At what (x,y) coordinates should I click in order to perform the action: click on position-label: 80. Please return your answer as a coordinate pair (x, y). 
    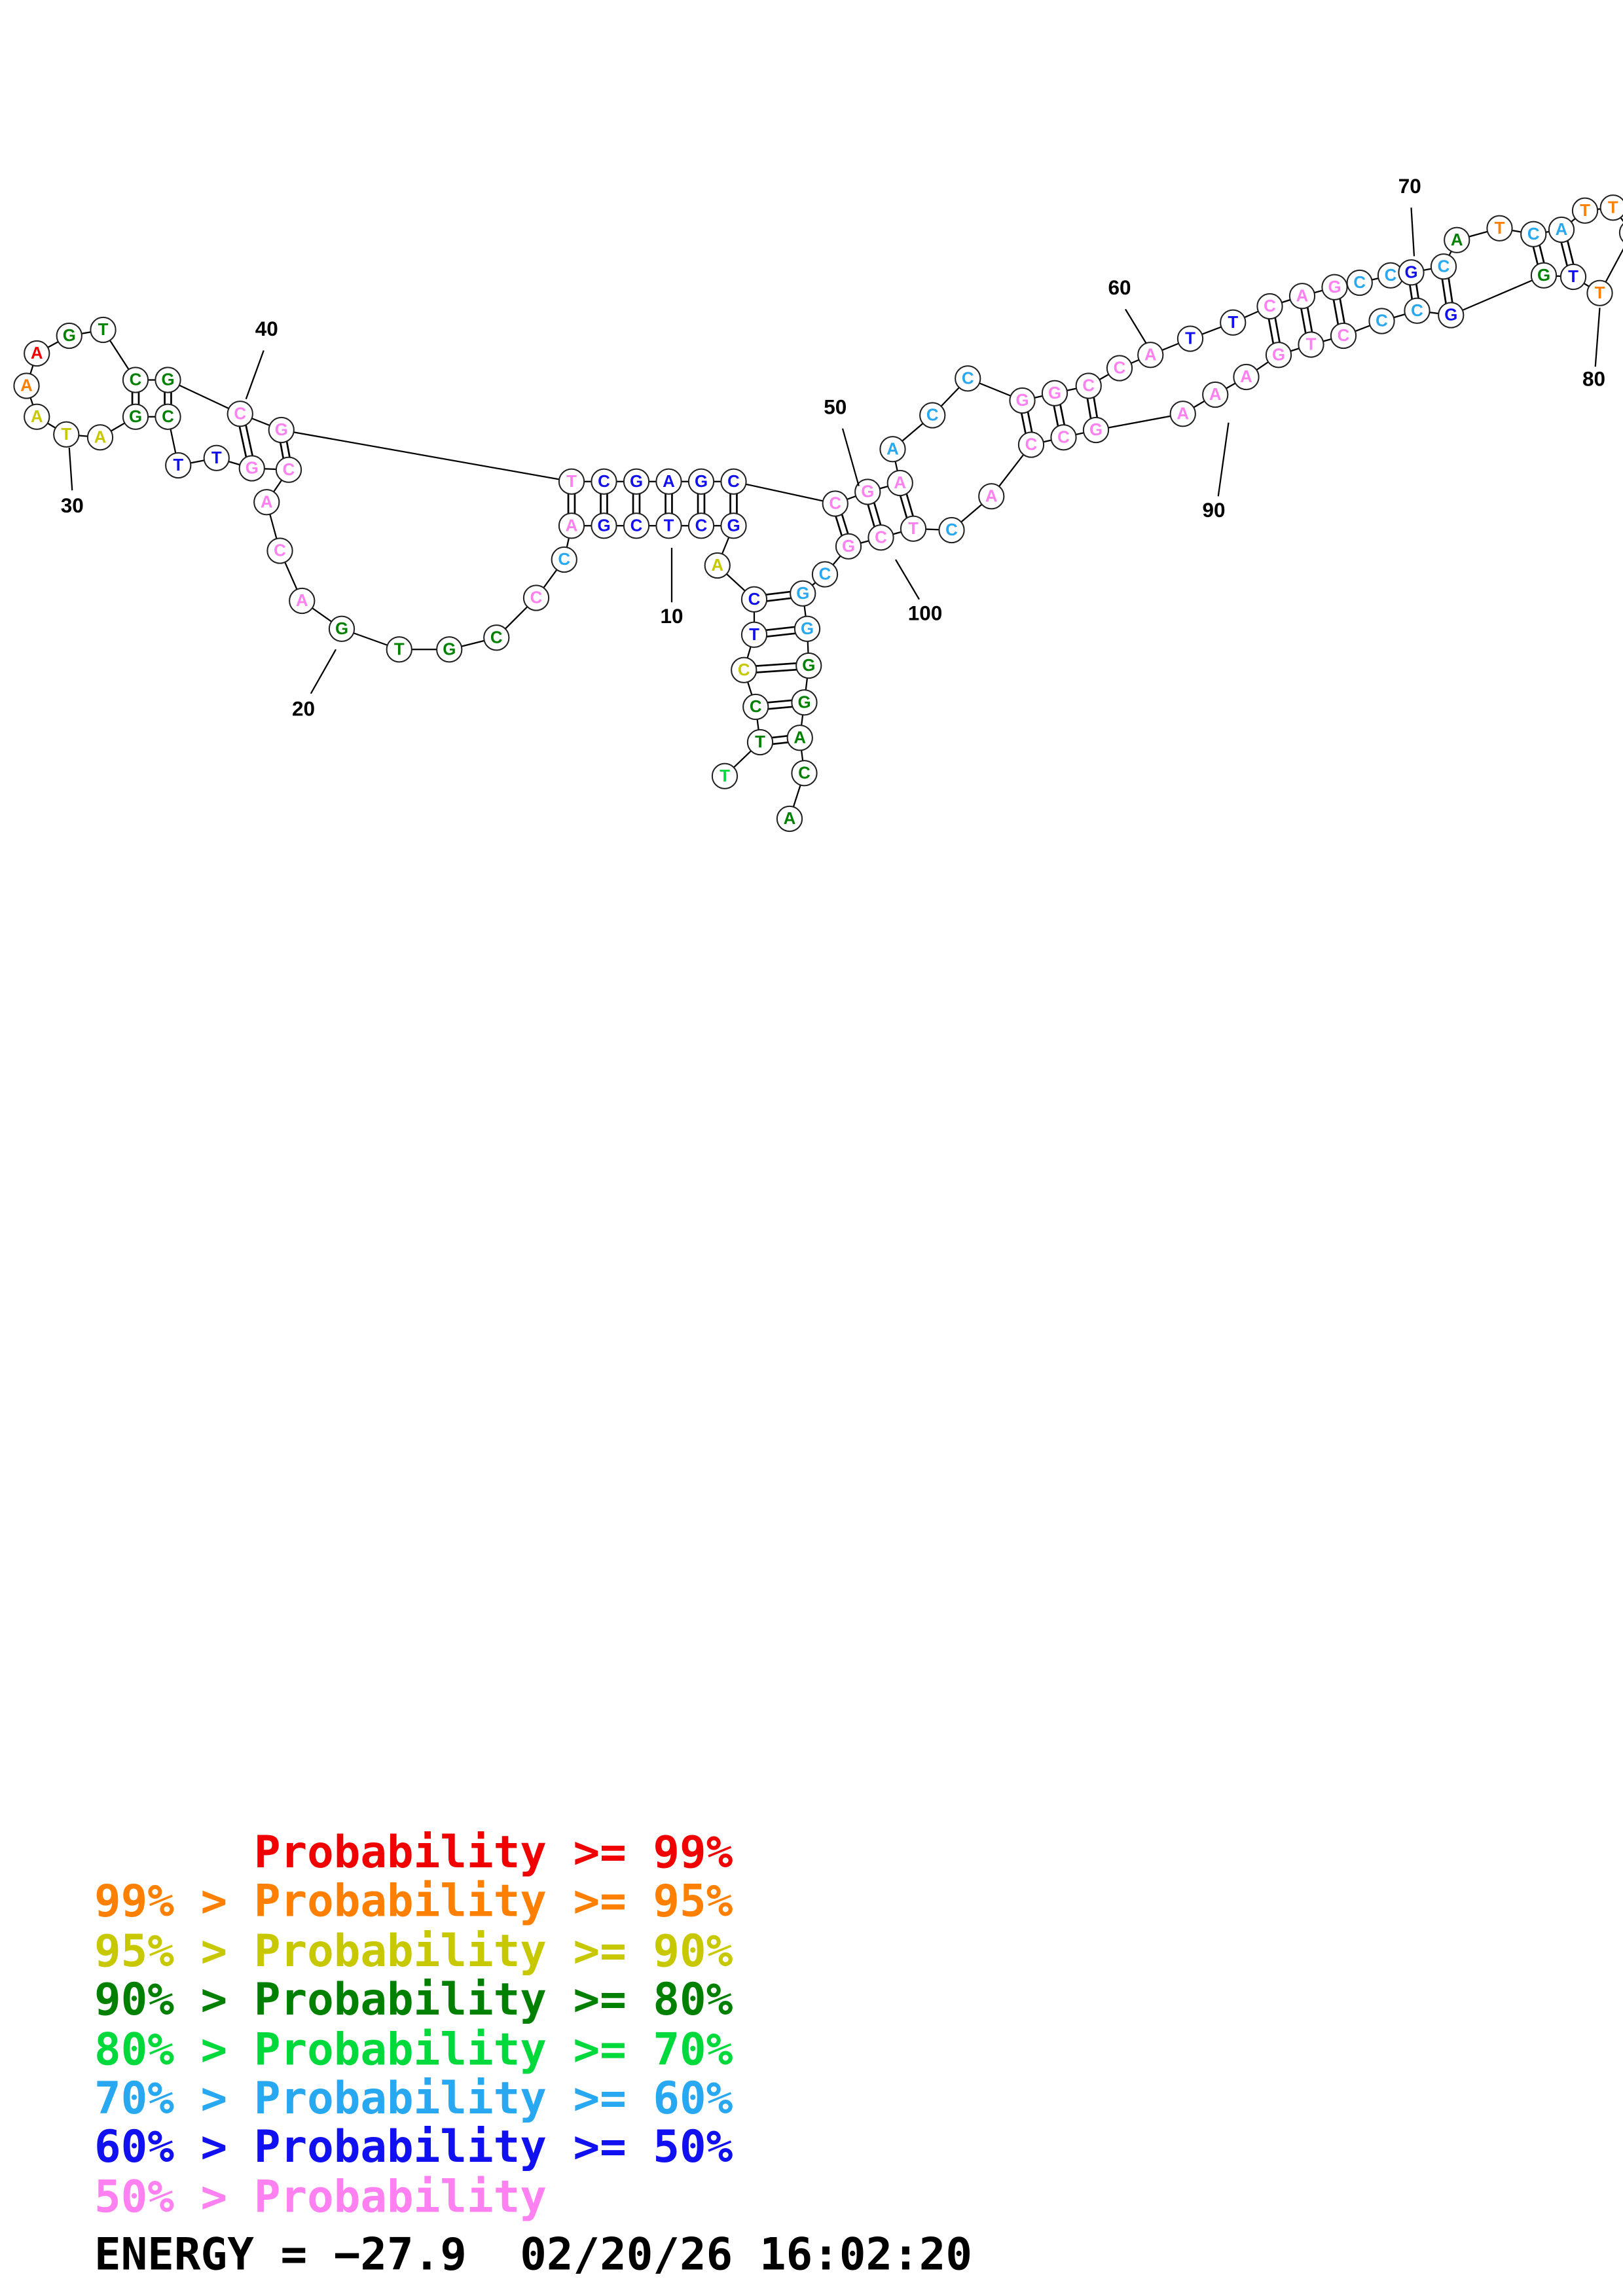
    Looking at the image, I should click on (1593, 379).